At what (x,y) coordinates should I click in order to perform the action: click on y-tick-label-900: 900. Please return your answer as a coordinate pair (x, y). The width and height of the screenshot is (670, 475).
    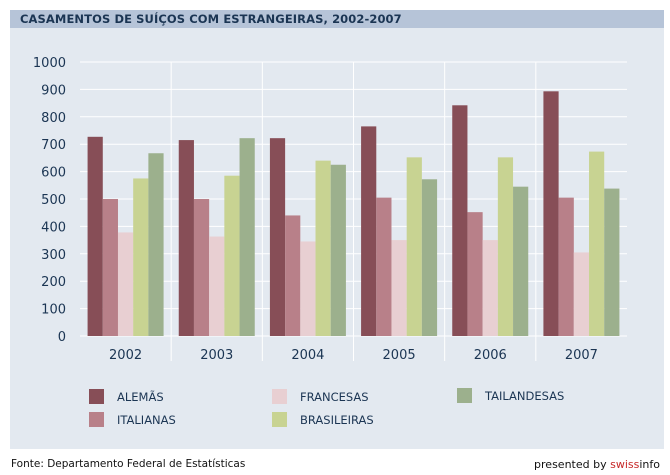
    Looking at the image, I should click on (53, 90).